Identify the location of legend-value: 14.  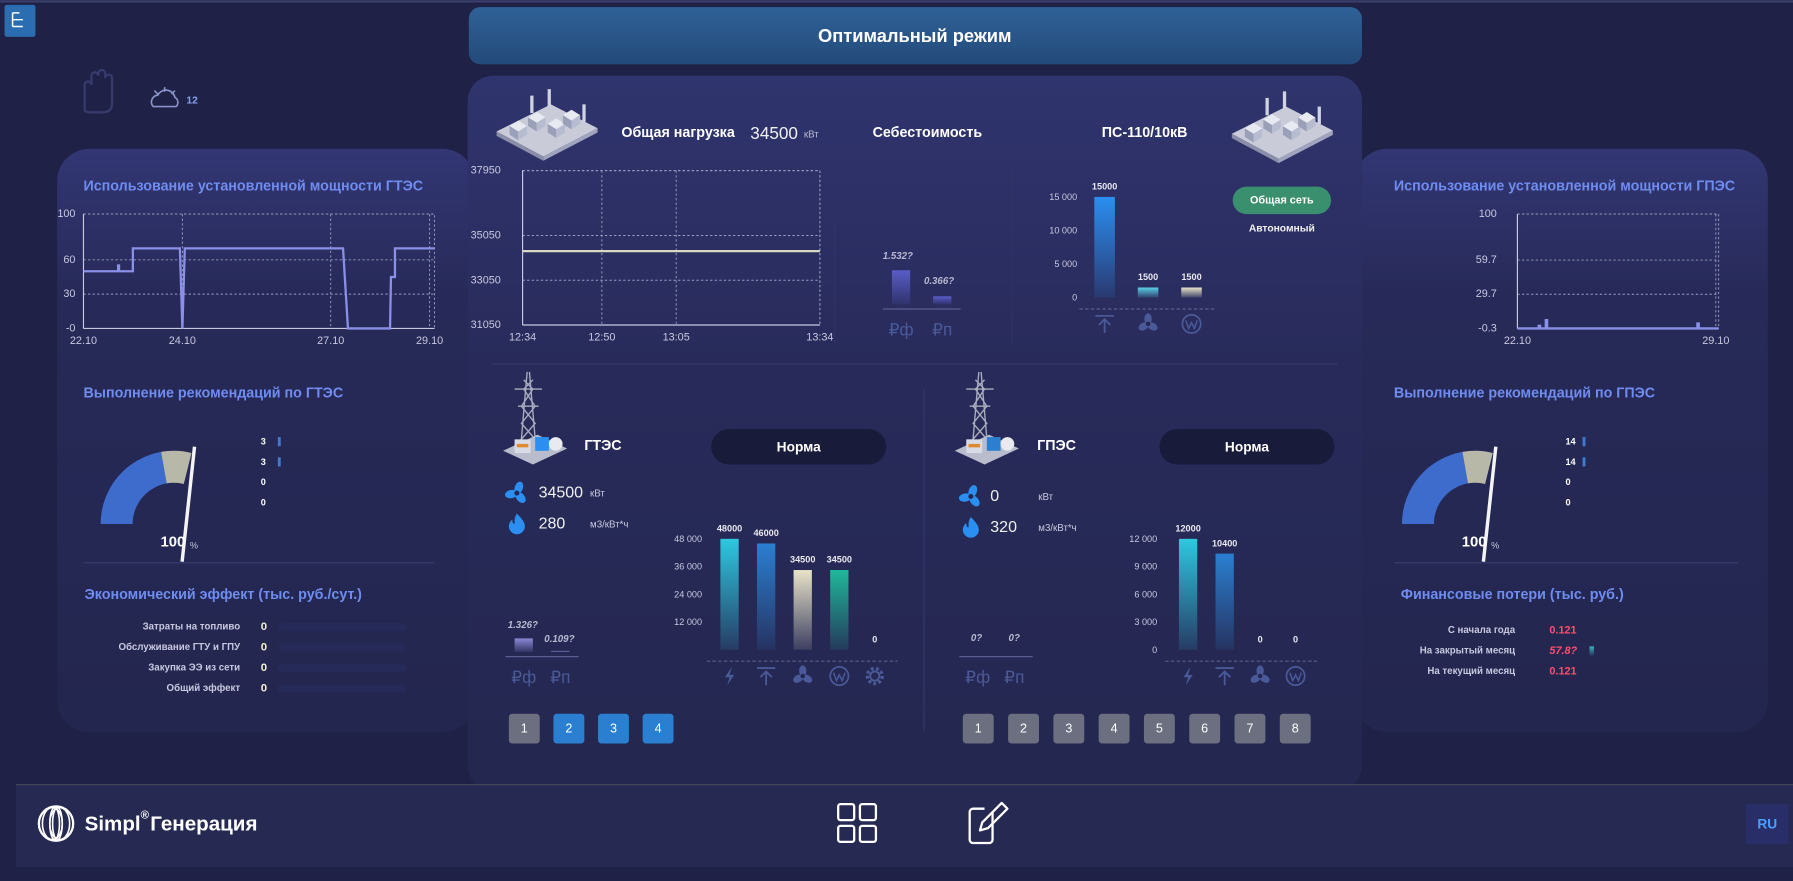
(1570, 442).